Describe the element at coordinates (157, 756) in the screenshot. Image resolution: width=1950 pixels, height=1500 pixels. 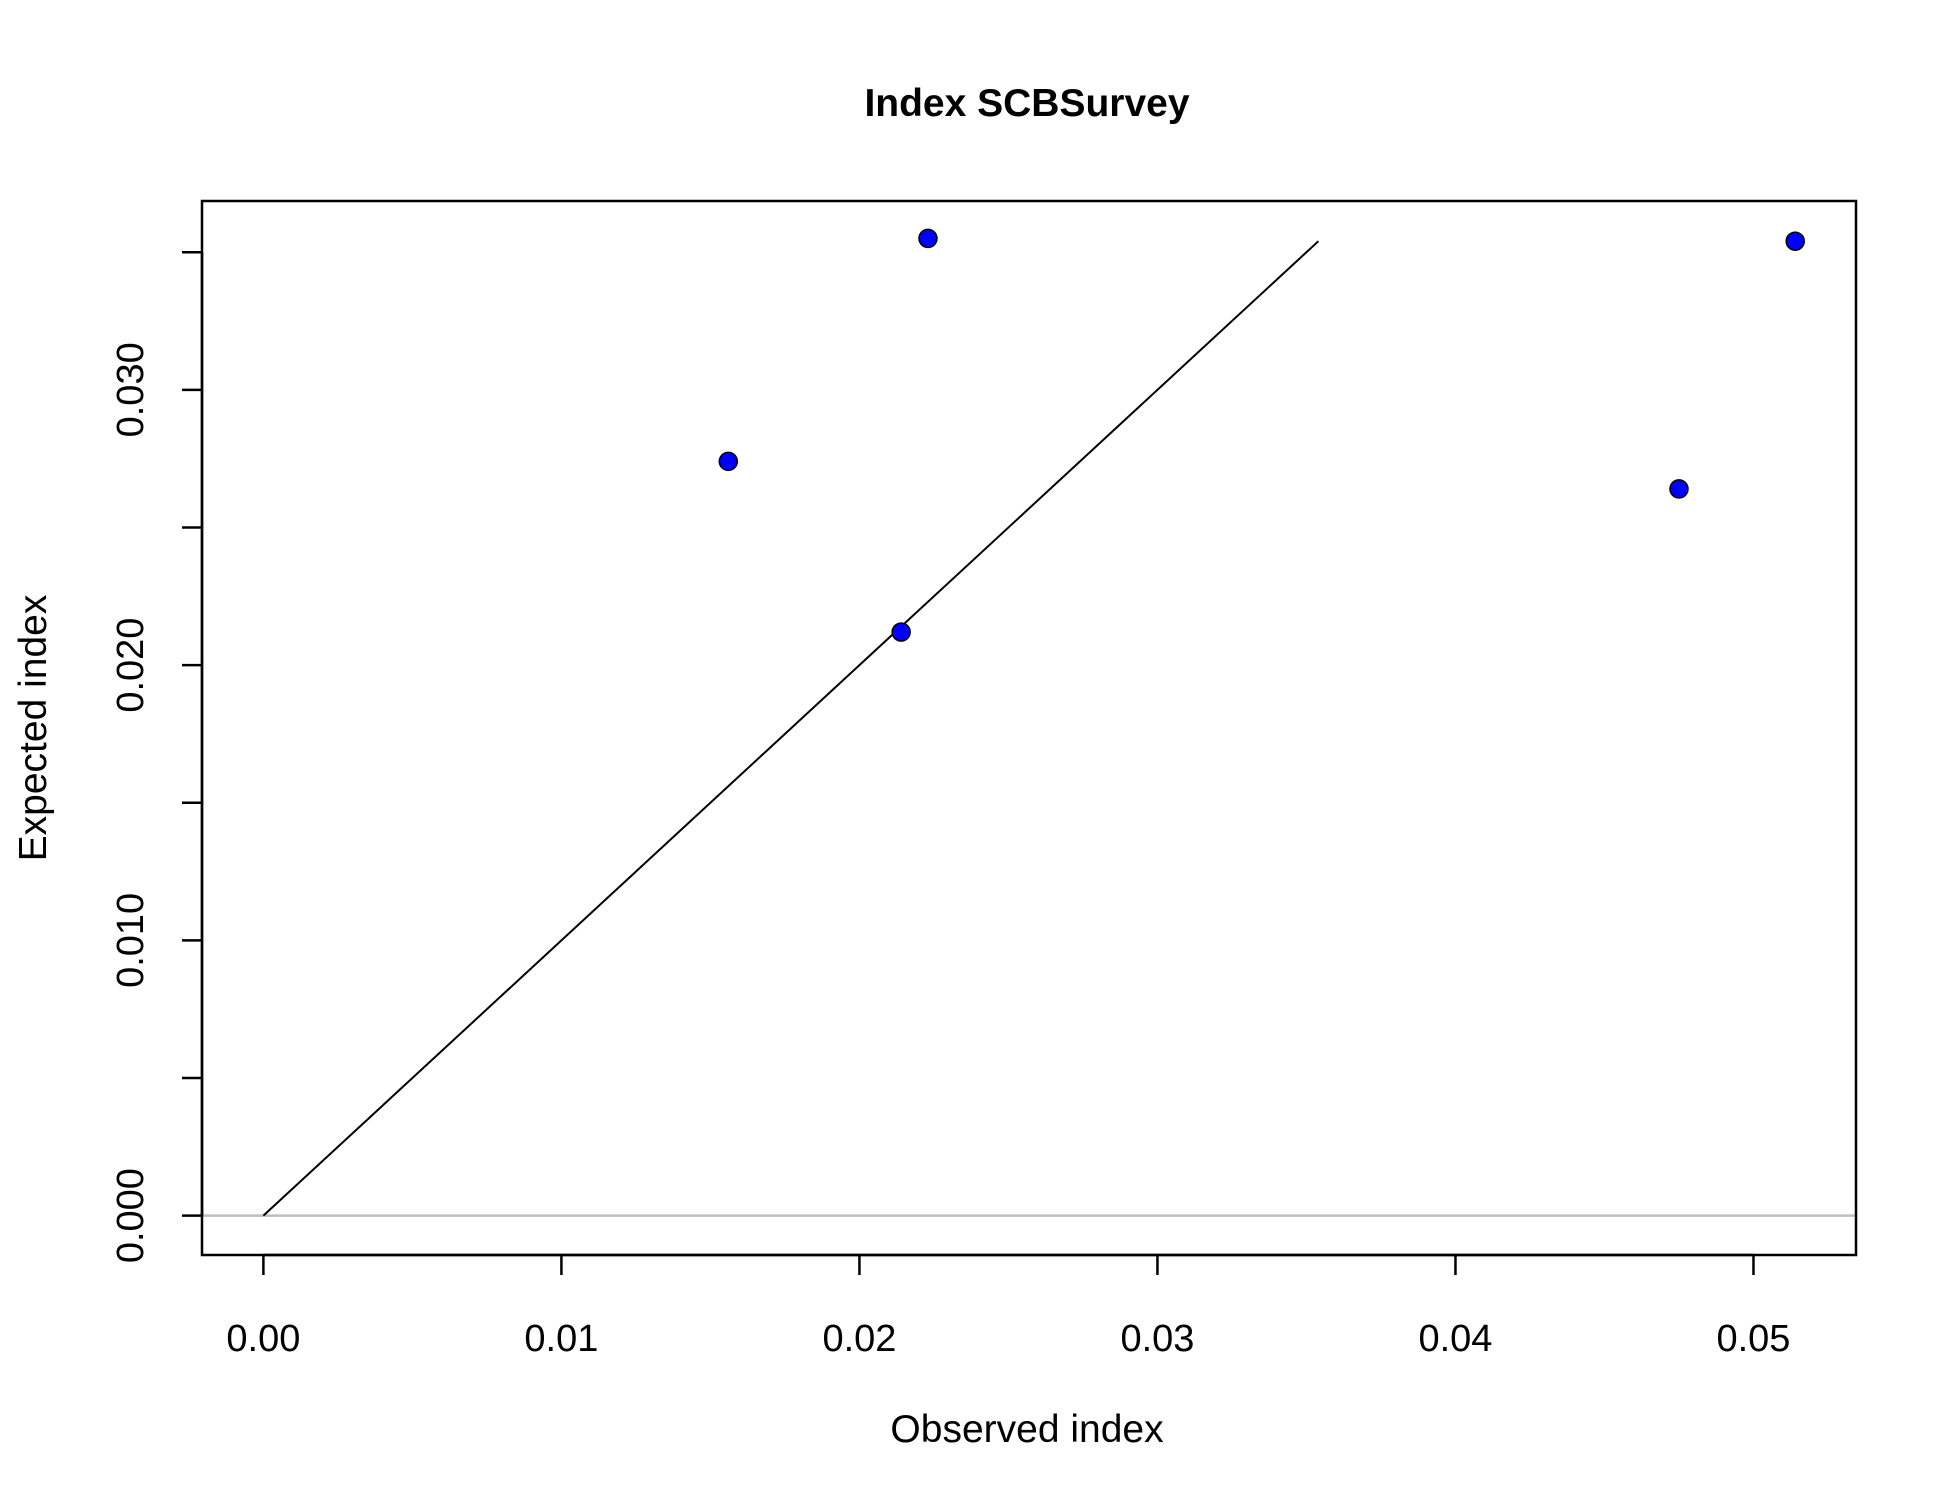
I see `y-axis: 0.000 0.010 0.020 0.030` at that location.